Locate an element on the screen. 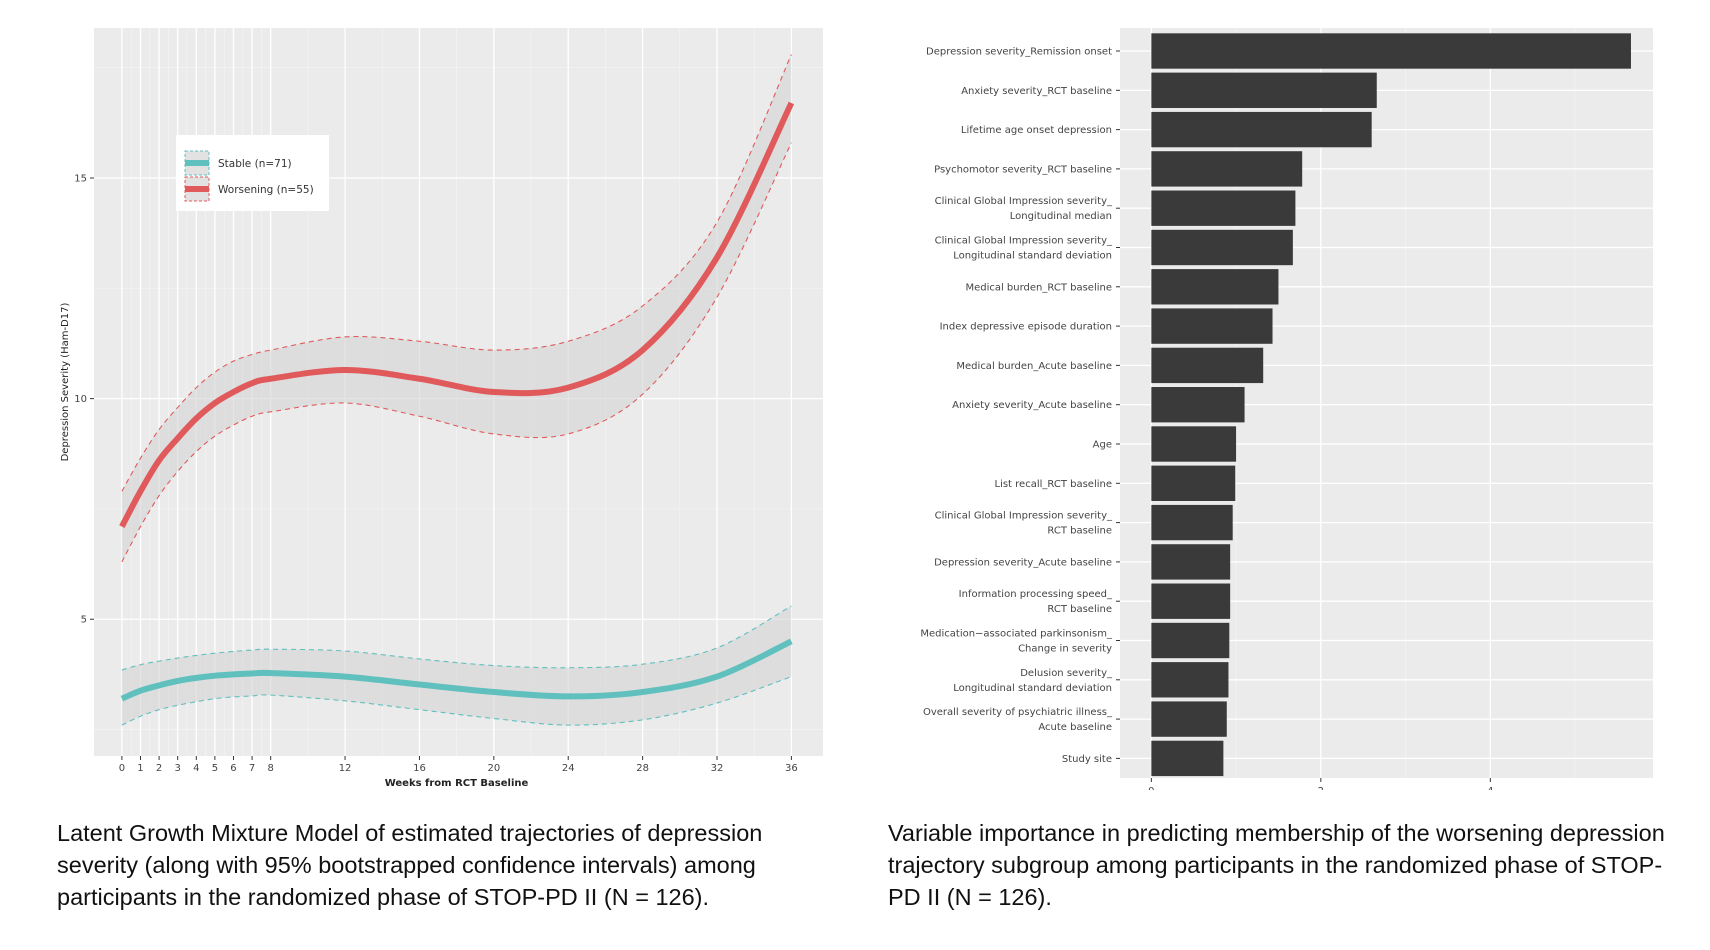 This screenshot has height=950, width=1710. legend-label: Worsening (n=55) is located at coordinates (266, 190).